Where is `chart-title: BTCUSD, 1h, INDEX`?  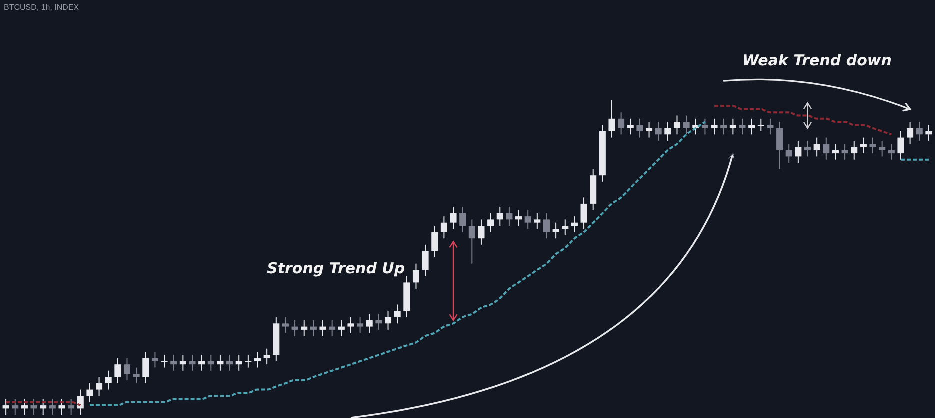 chart-title: BTCUSD, 1h, INDEX is located at coordinates (42, 7).